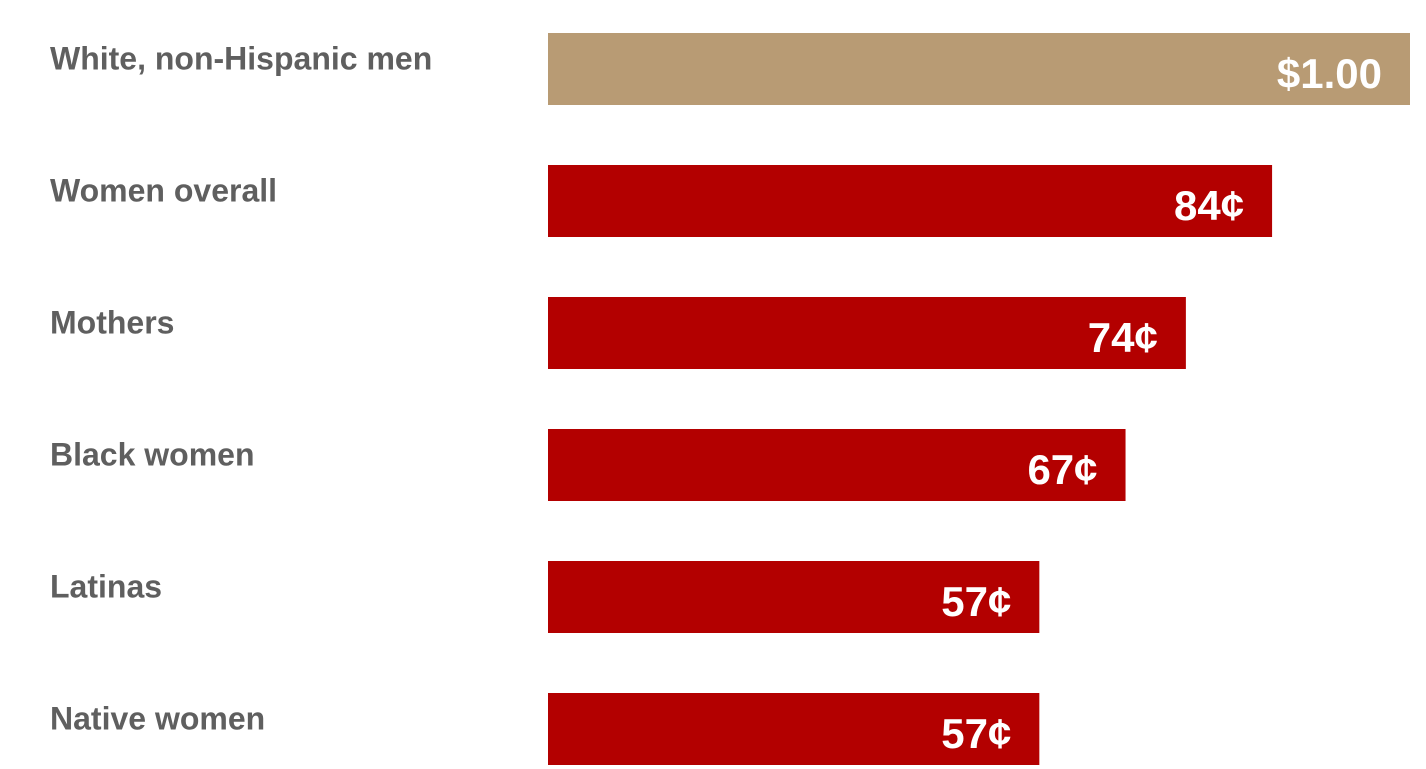 Image resolution: width=1426 pixels, height=769 pixels. I want to click on value-label: 67¢, so click(1062, 469).